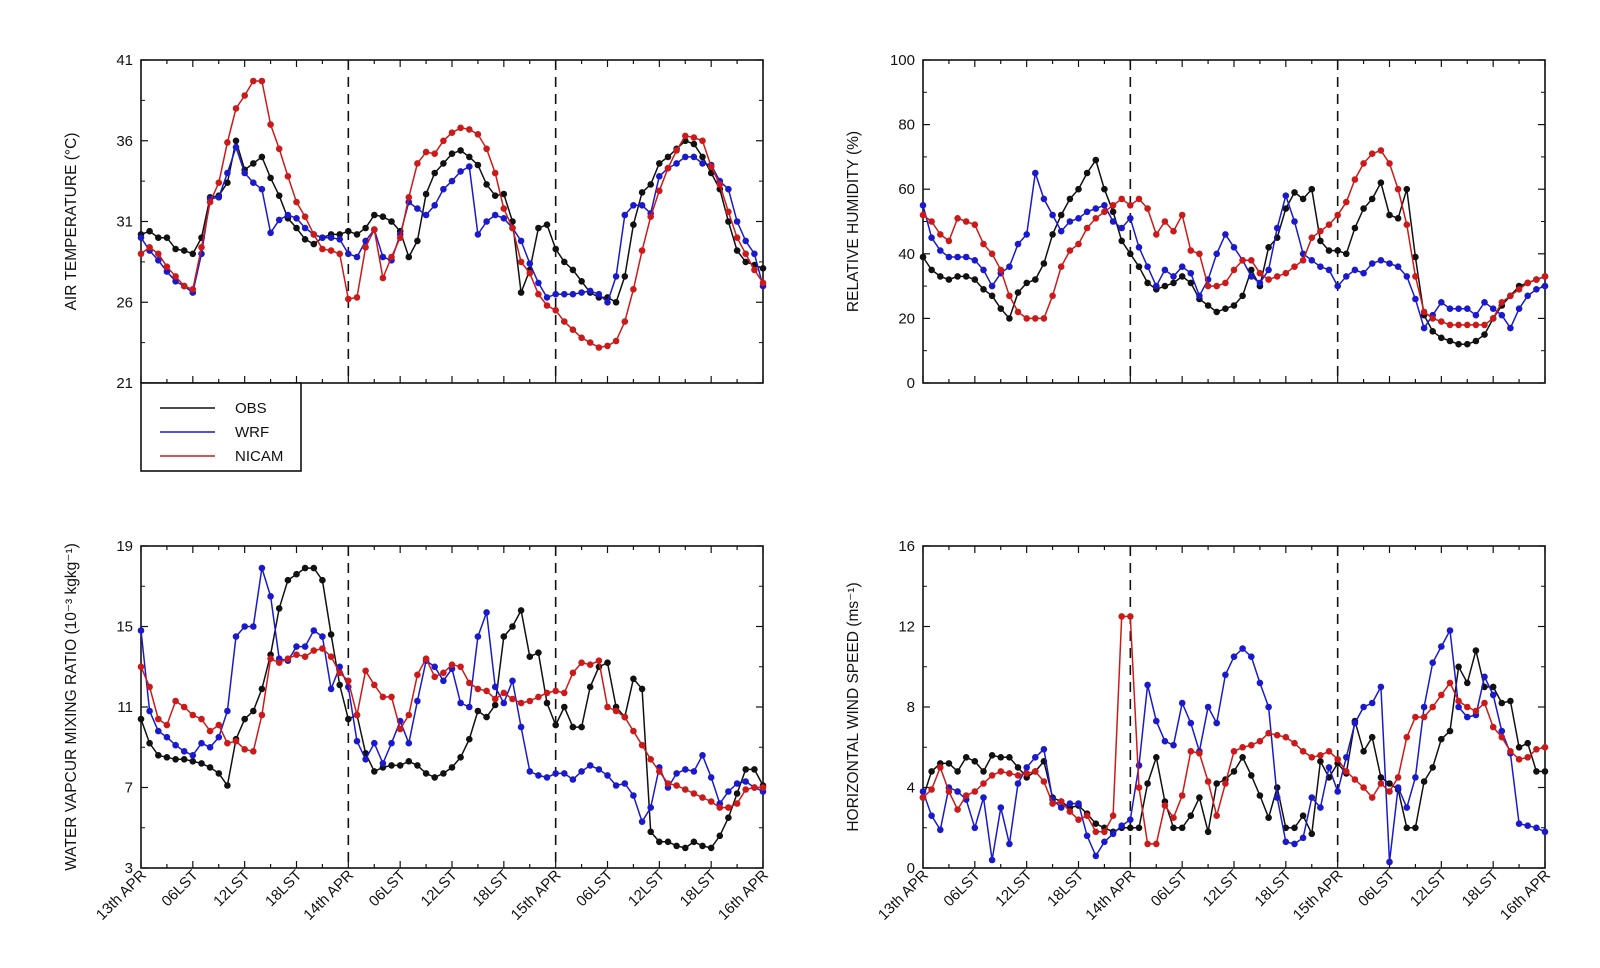 The image size is (1600, 968). I want to click on x-tick-label: 18LST, so click(698, 888).